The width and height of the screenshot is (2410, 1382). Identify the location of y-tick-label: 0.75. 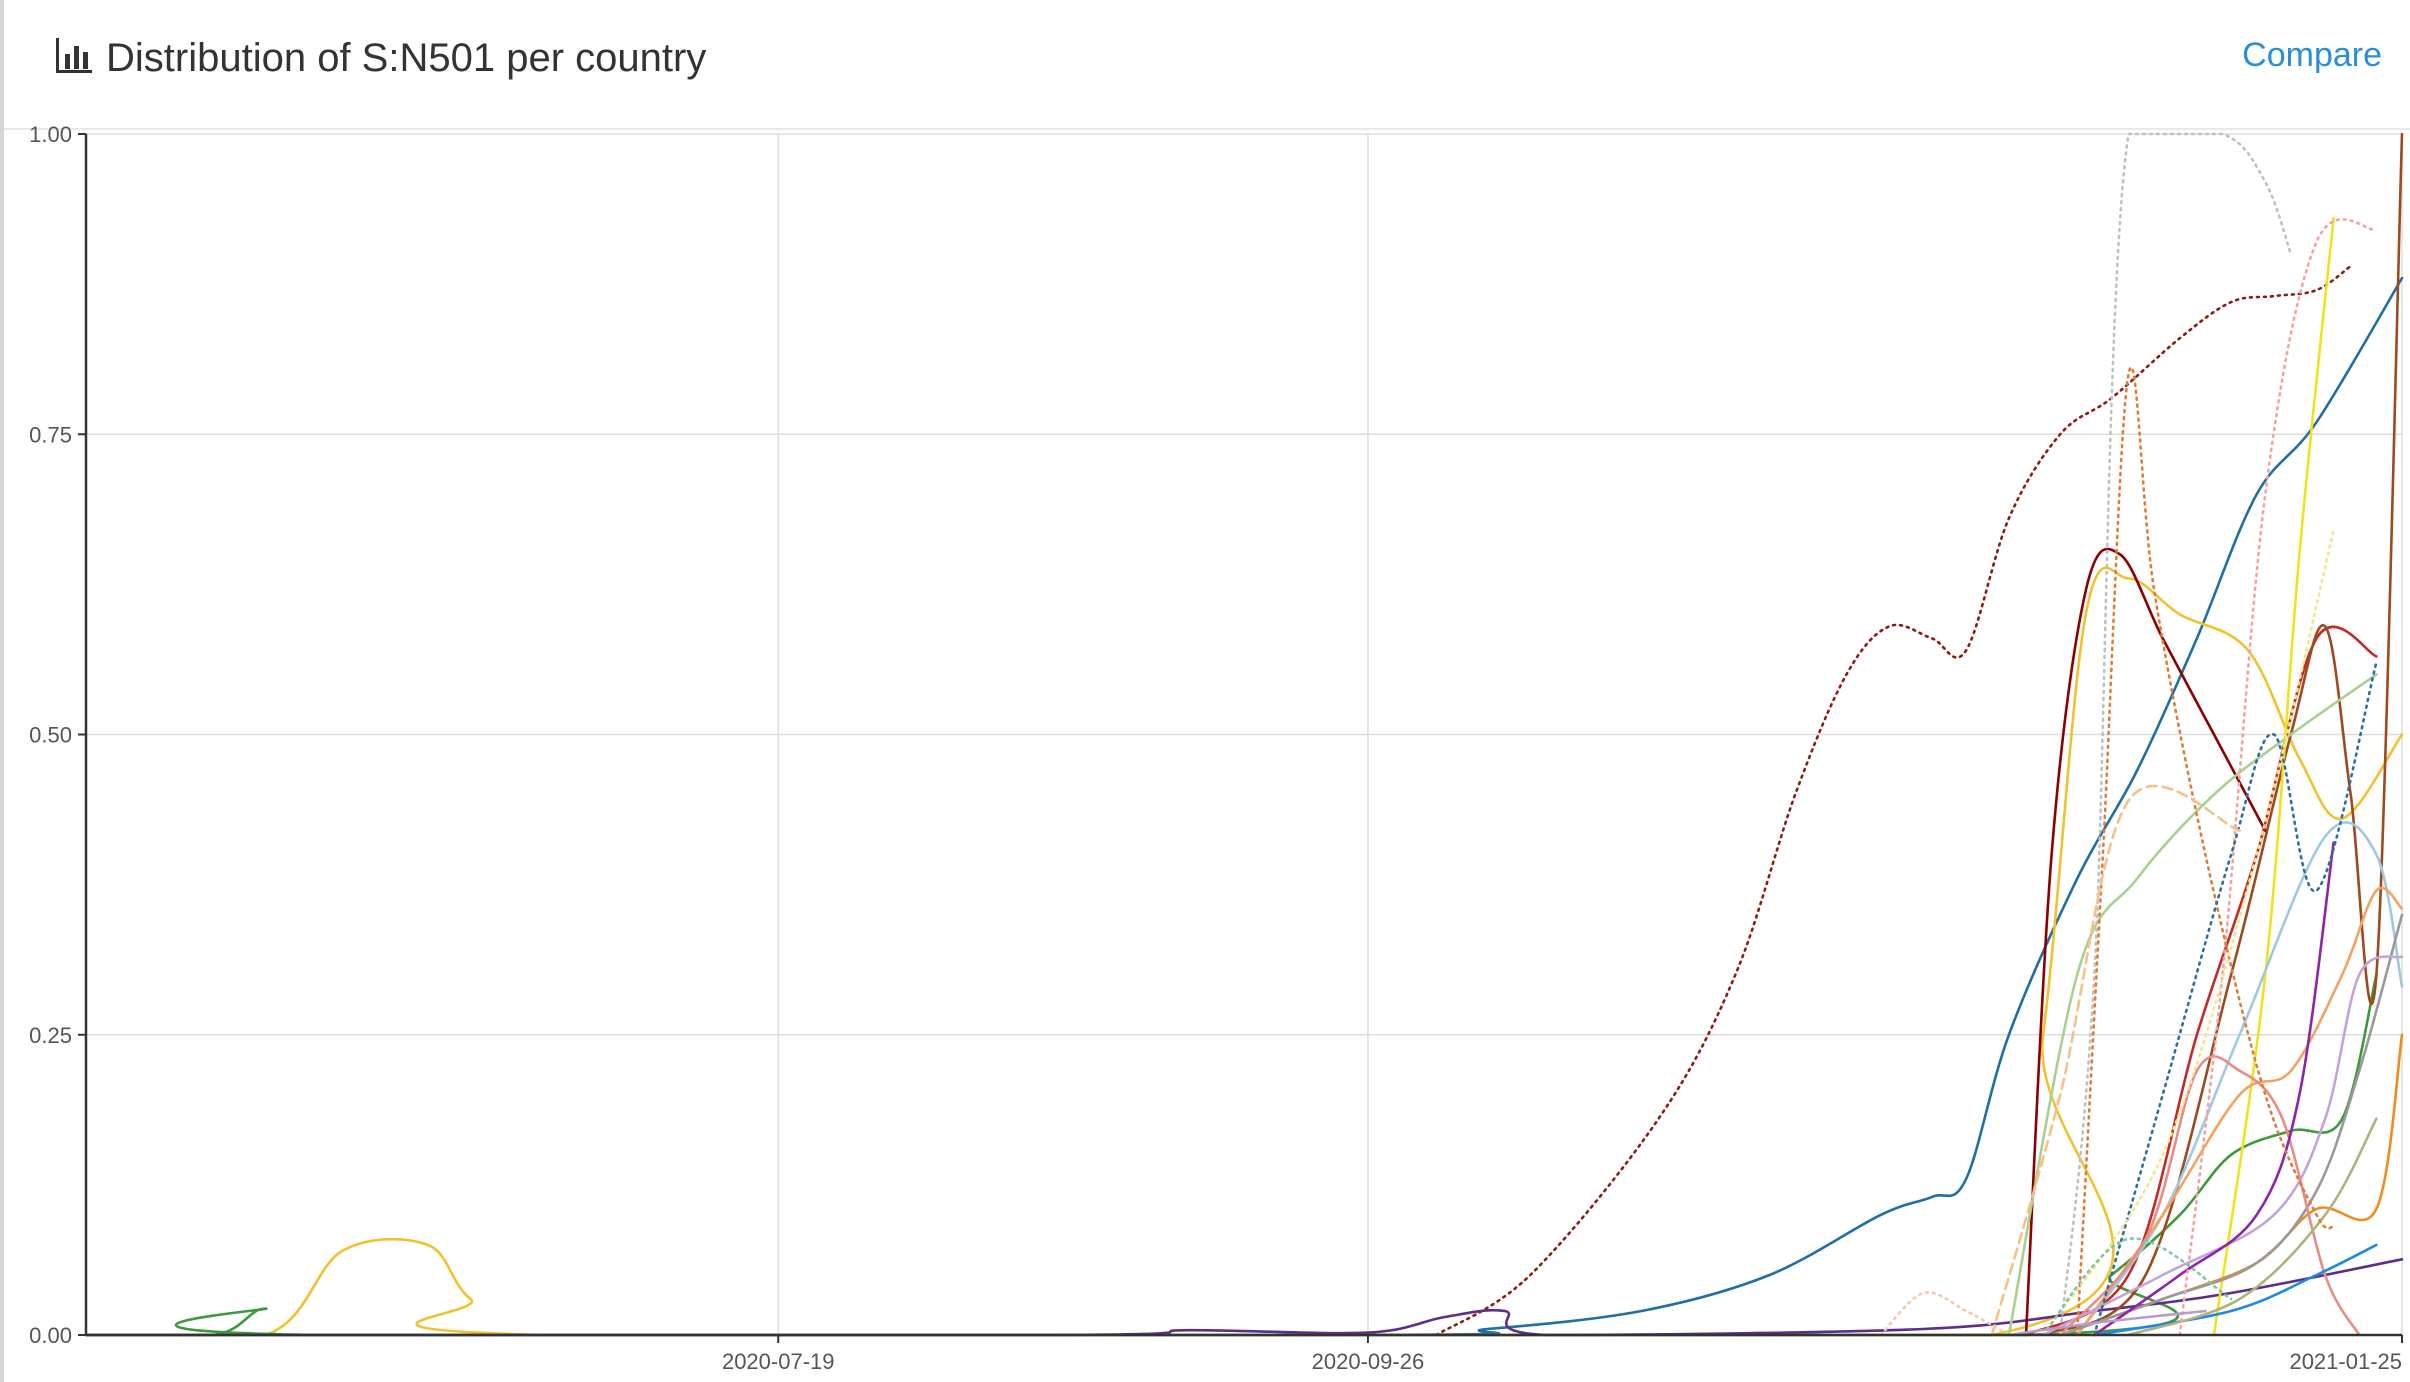
(50, 434).